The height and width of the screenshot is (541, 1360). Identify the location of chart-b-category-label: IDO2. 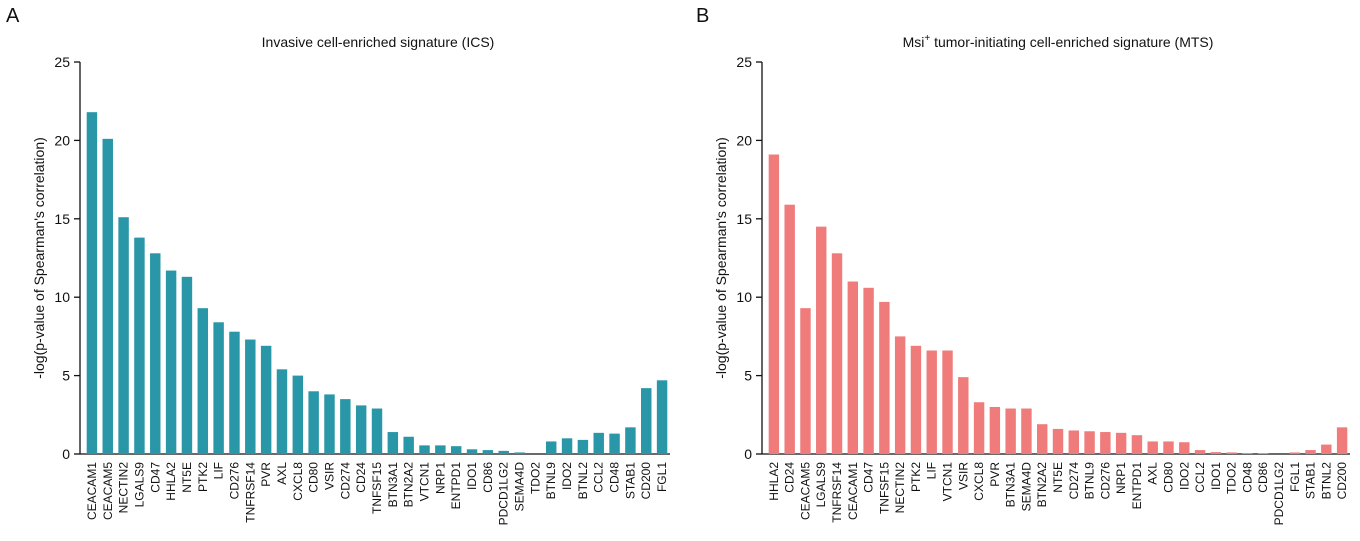
(1184, 476).